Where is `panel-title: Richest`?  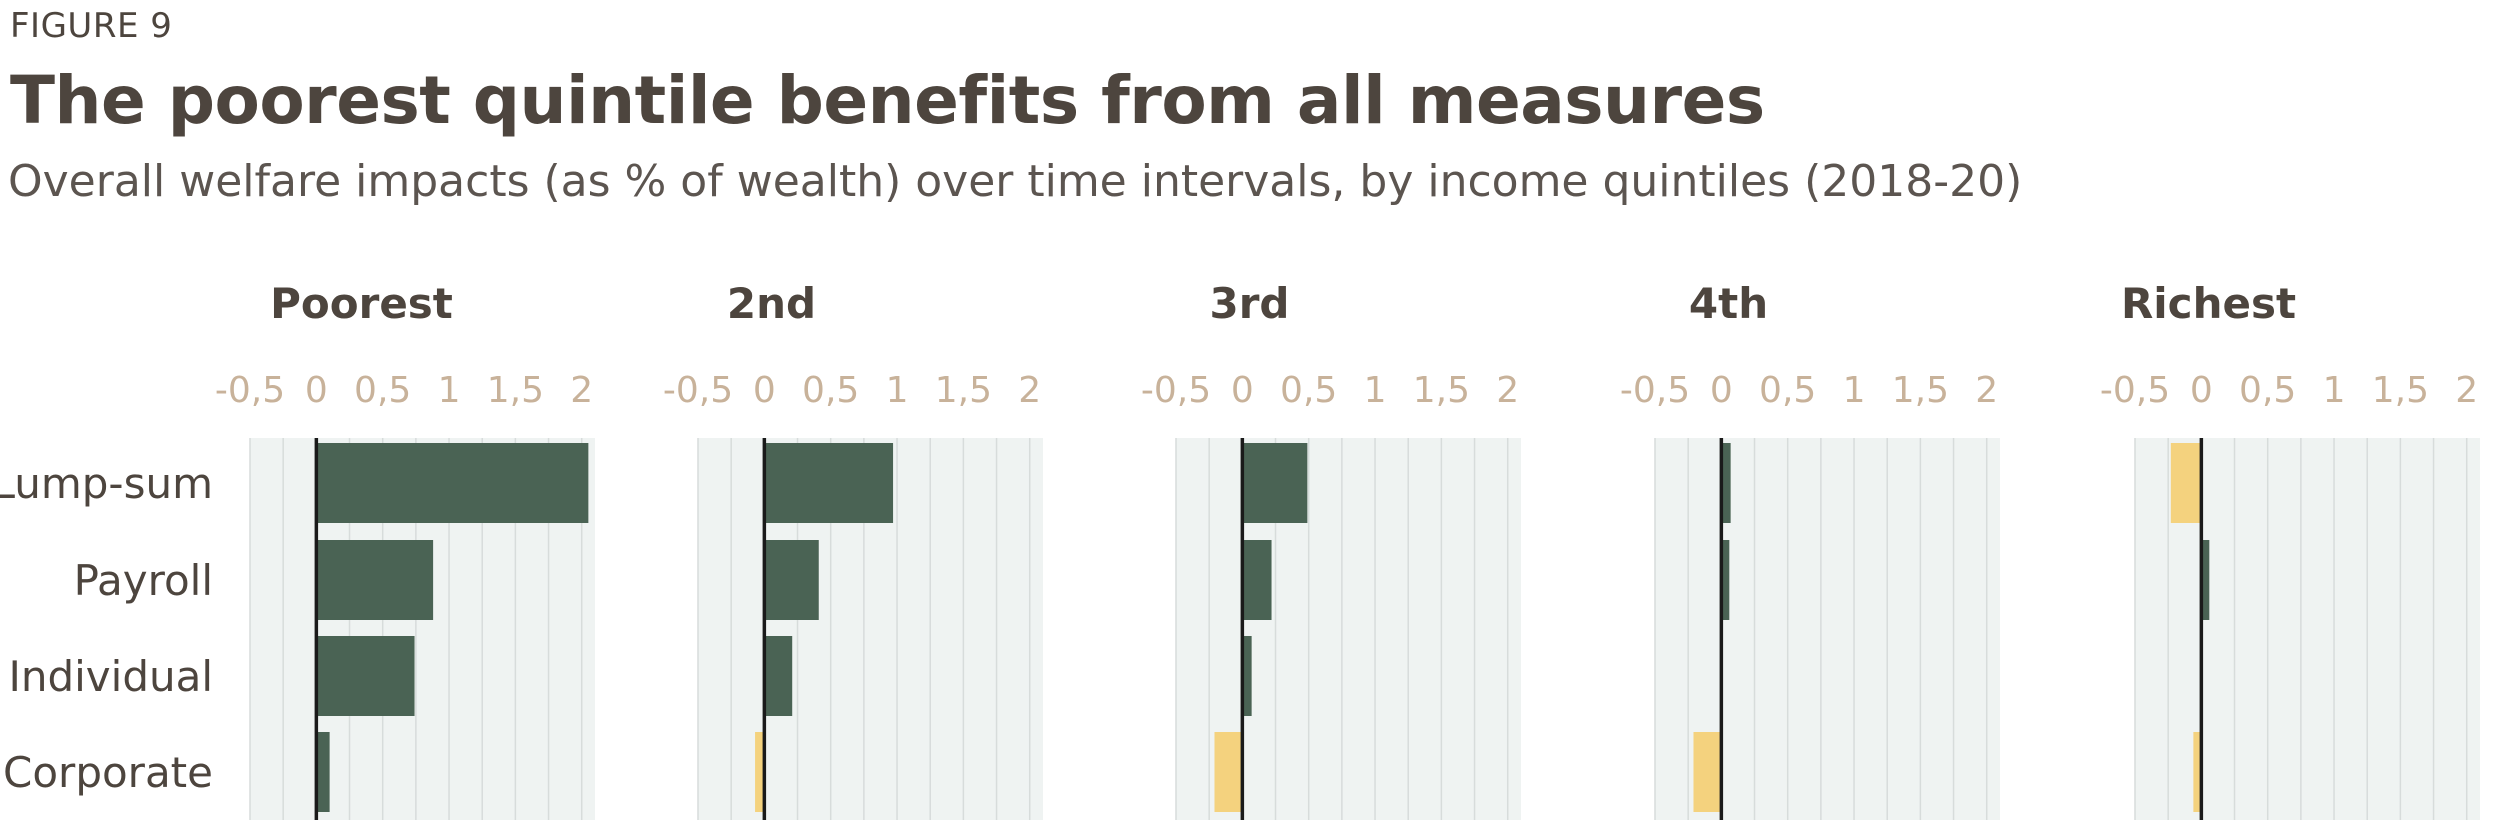 panel-title: Richest is located at coordinates (2208, 303).